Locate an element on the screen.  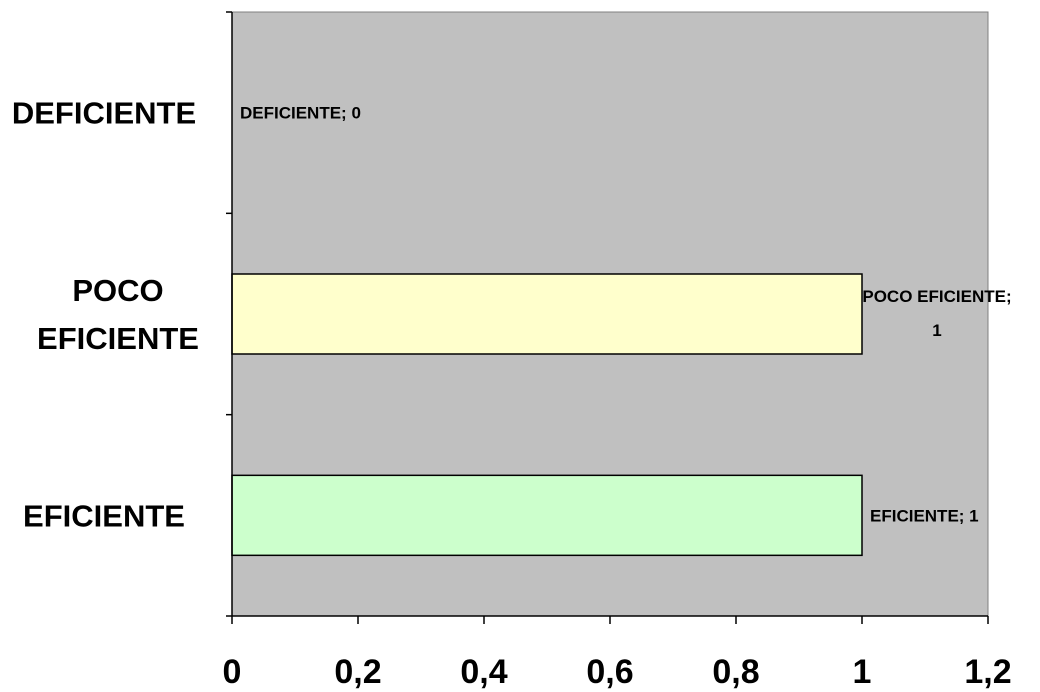
category-label-poco-eficiente: POCO EFICIENTE is located at coordinates (118, 314).